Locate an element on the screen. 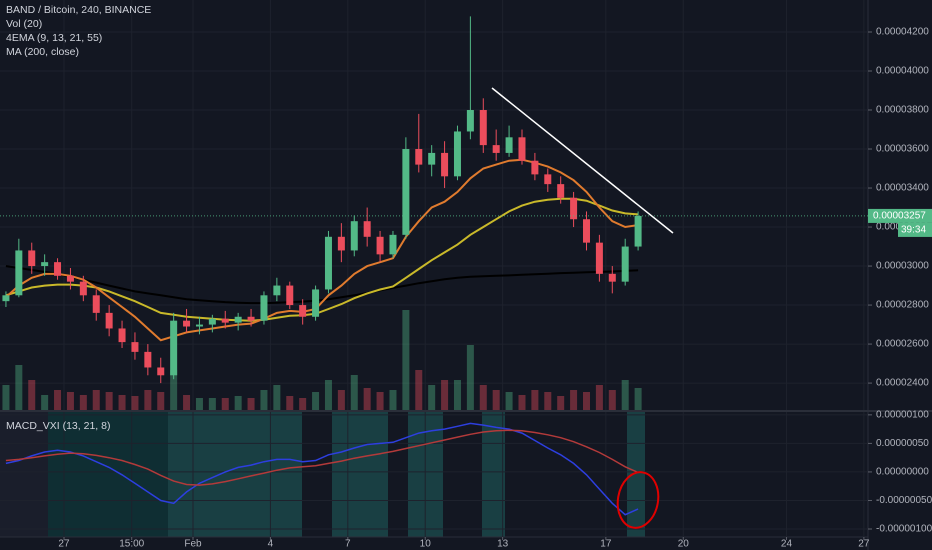  countdown-label: 39:34 is located at coordinates (913, 230).